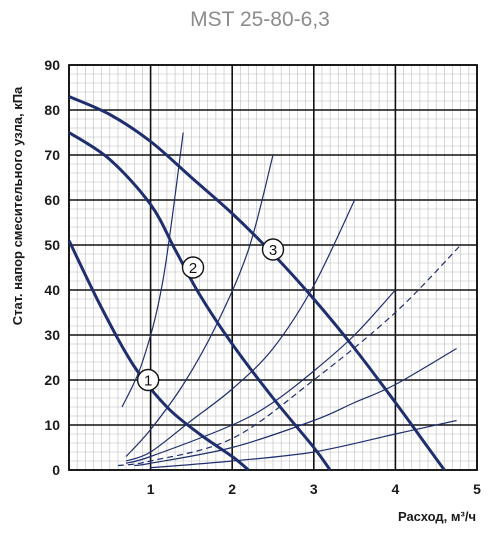 This screenshot has height=553, width=498. What do you see at coordinates (52, 110) in the screenshot?
I see `y-tick-label: 80` at bounding box center [52, 110].